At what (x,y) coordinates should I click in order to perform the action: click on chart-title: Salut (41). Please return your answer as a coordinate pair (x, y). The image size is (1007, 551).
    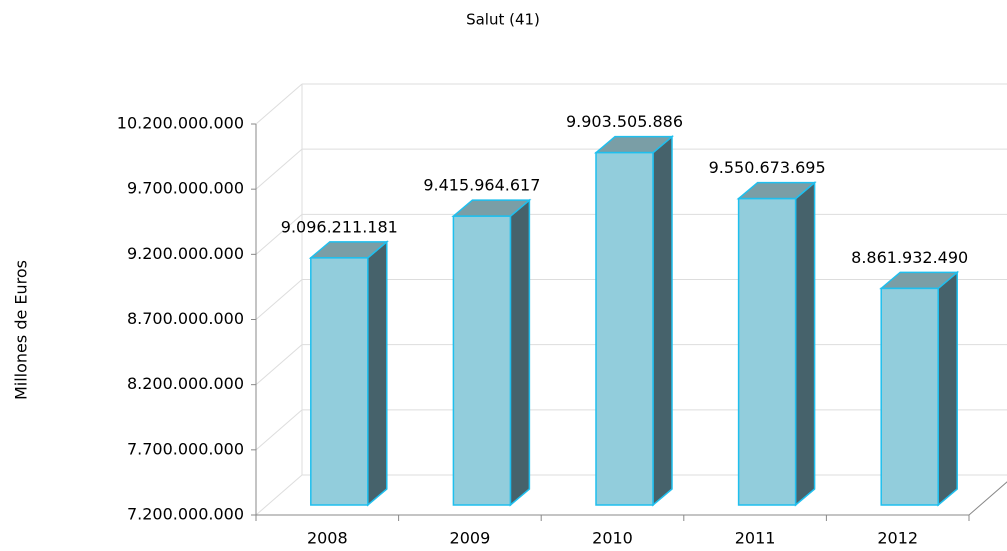
    Looking at the image, I should click on (503, 20).